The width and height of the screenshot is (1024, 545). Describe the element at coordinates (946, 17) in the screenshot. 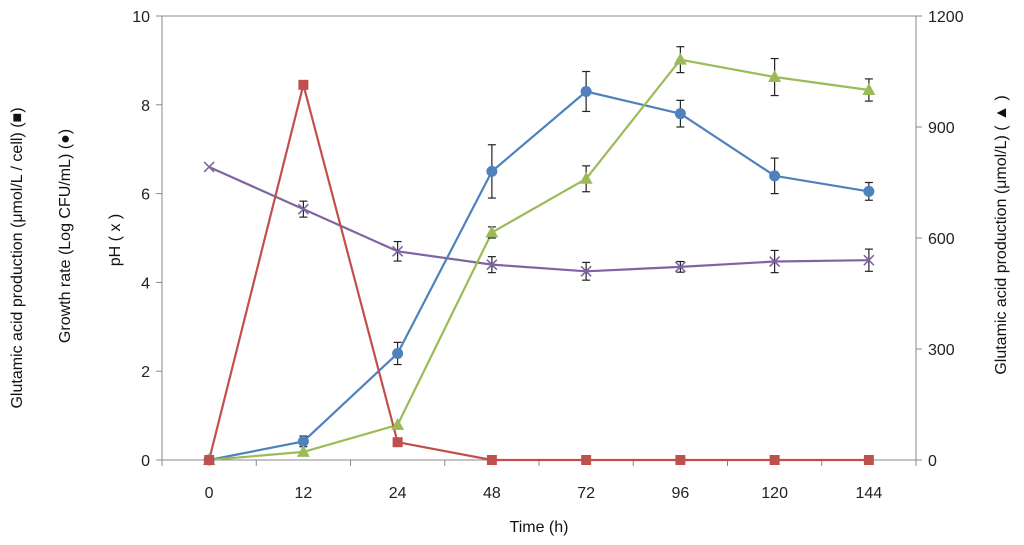

I see `y-right-tick-label: 1200` at that location.